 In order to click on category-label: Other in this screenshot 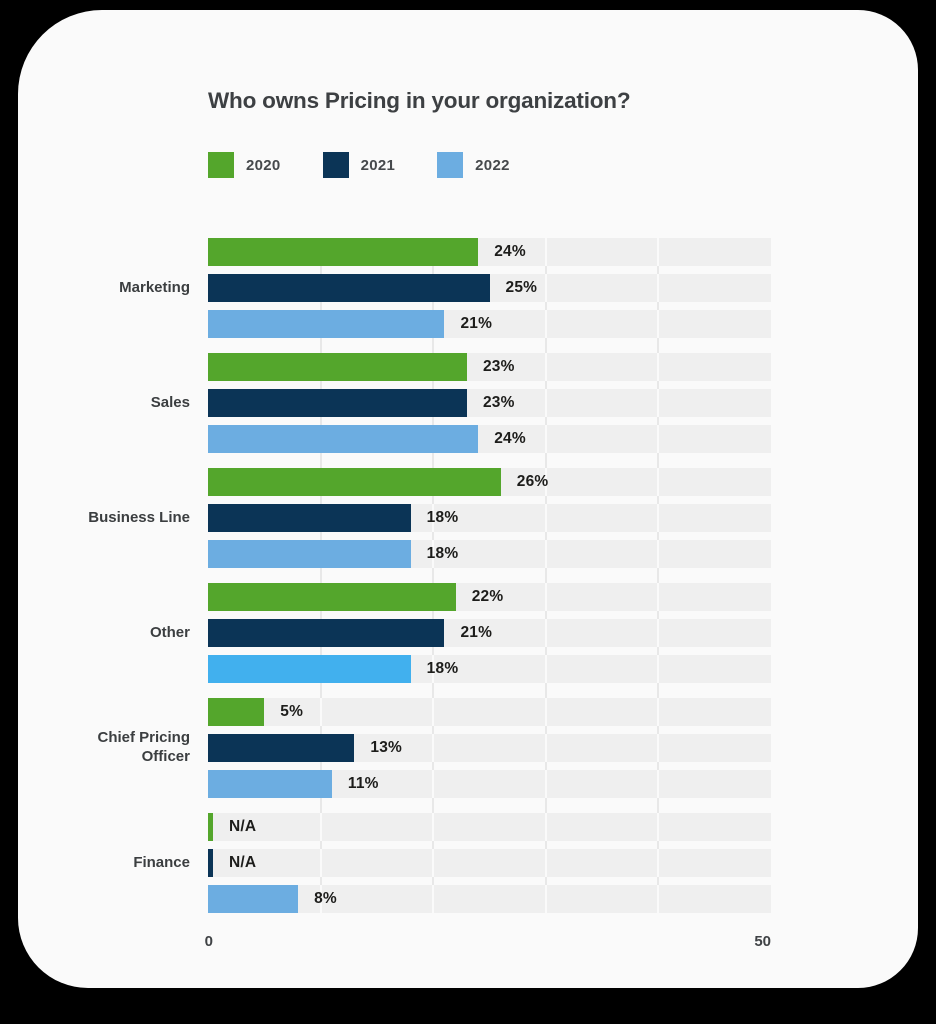, I will do `click(169, 632)`.